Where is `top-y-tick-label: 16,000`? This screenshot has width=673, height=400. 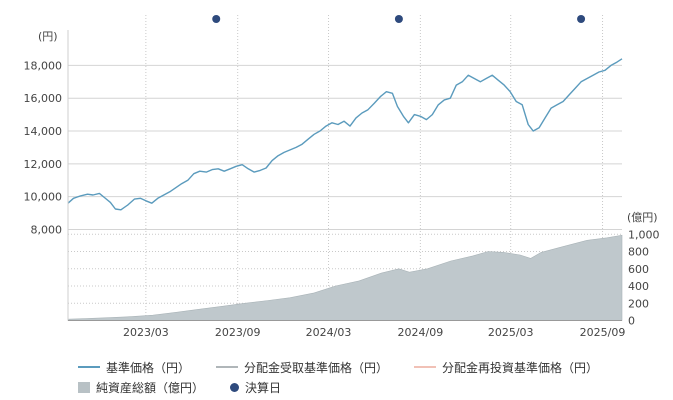 top-y-tick-label: 16,000 is located at coordinates (43, 98).